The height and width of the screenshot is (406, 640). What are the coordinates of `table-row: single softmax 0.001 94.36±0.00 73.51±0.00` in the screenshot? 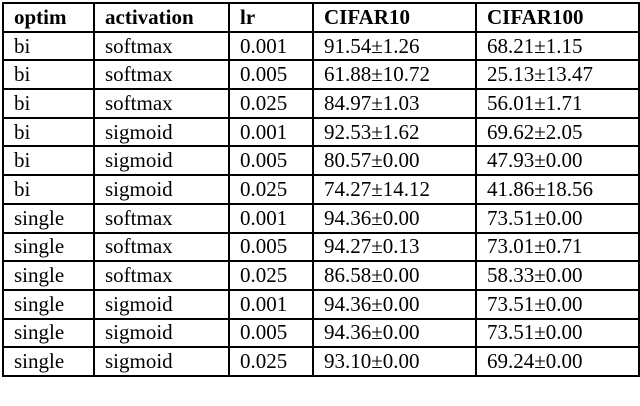 It's located at (321, 218).